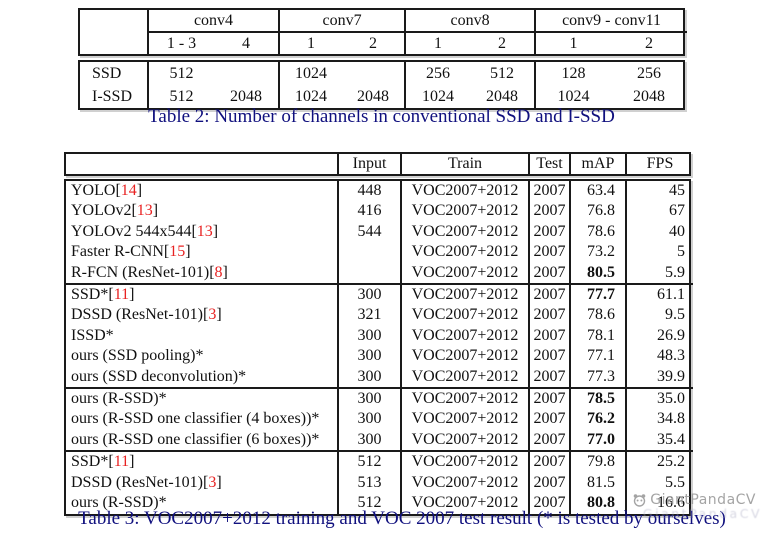 Image resolution: width=762 pixels, height=537 pixels. I want to click on method-cell: R-FCN (ResNet-101)[8], so click(149, 272).